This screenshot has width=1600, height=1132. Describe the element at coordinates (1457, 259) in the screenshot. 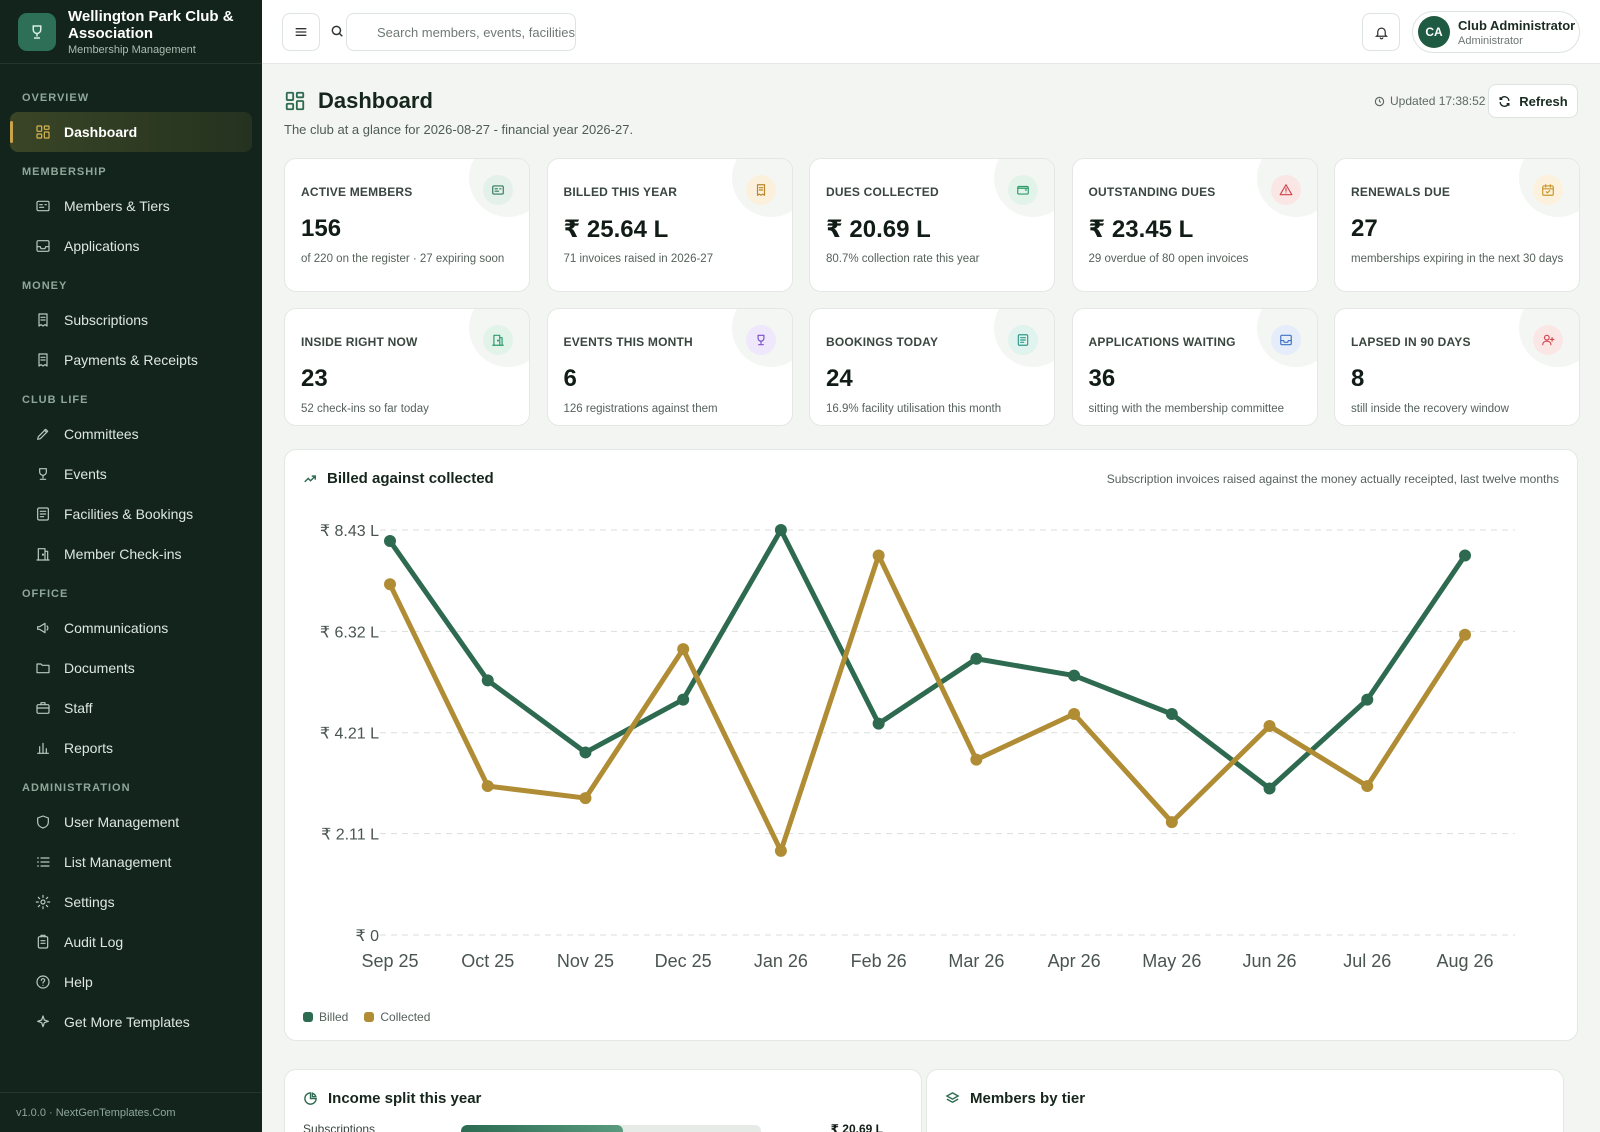

I see `stat-note: memberships expiring in the next 30 days` at that location.